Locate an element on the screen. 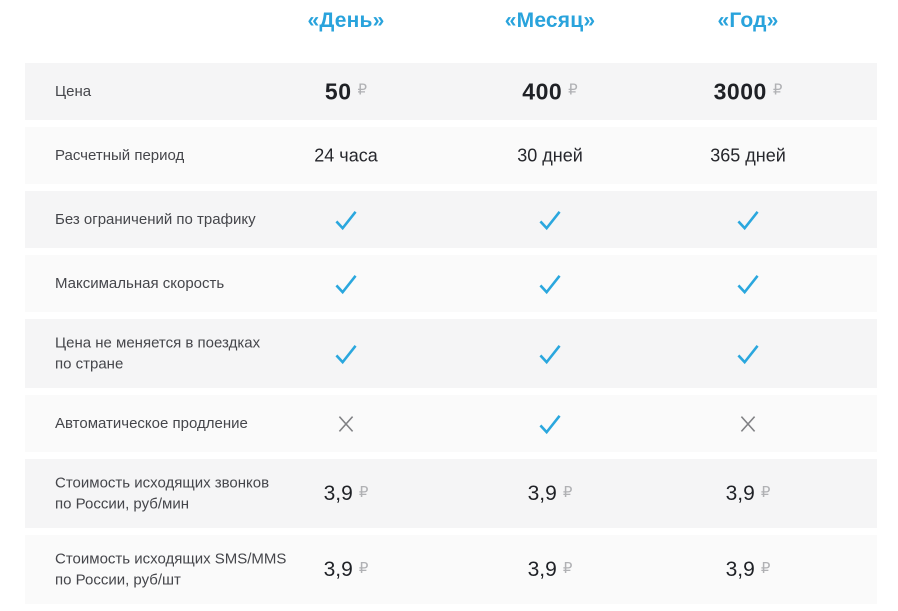  table-cell: 400 ₽ is located at coordinates (549, 91).